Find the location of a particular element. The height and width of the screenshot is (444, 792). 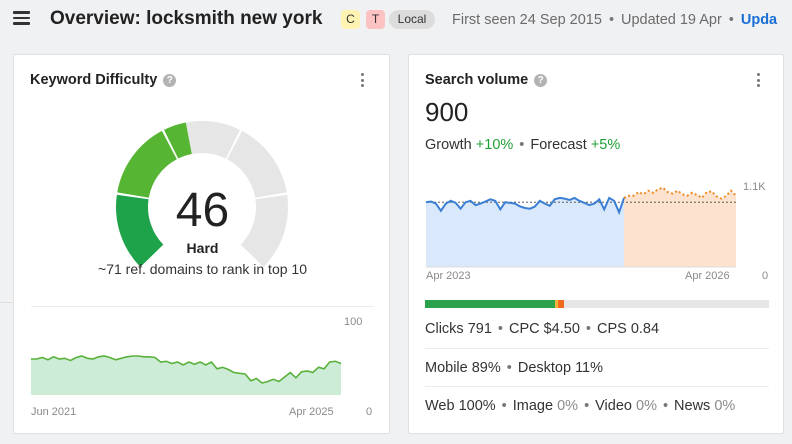

kd-history-area is located at coordinates (186, 375).